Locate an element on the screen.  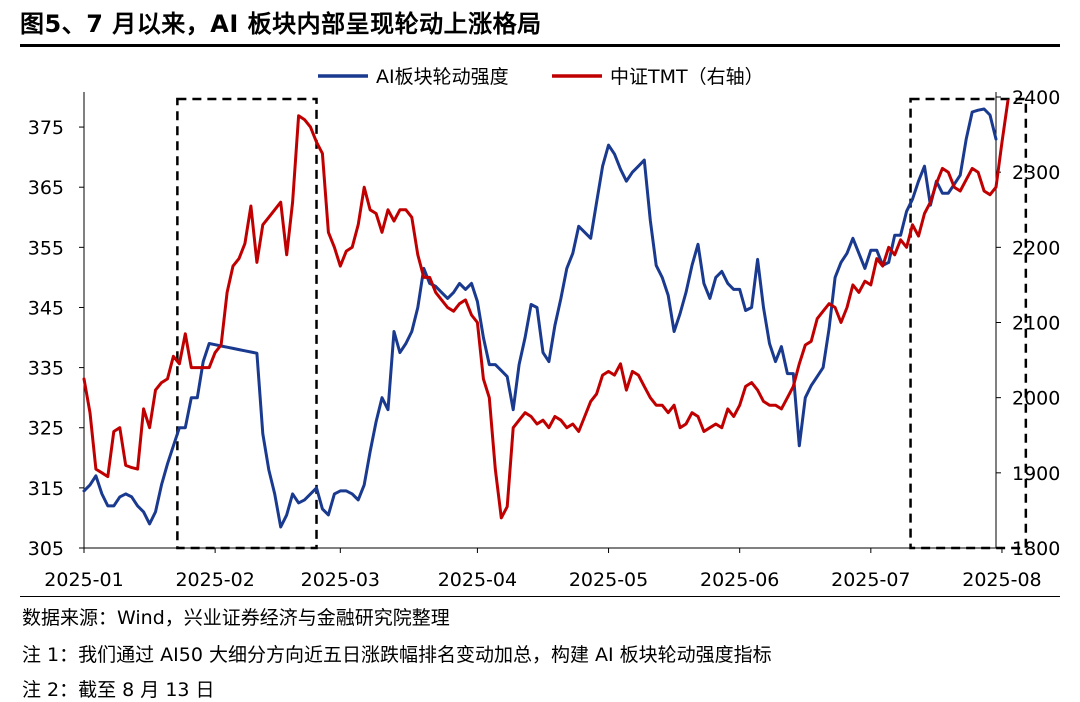
y-left-tick-label: 345 is located at coordinates (46, 308).